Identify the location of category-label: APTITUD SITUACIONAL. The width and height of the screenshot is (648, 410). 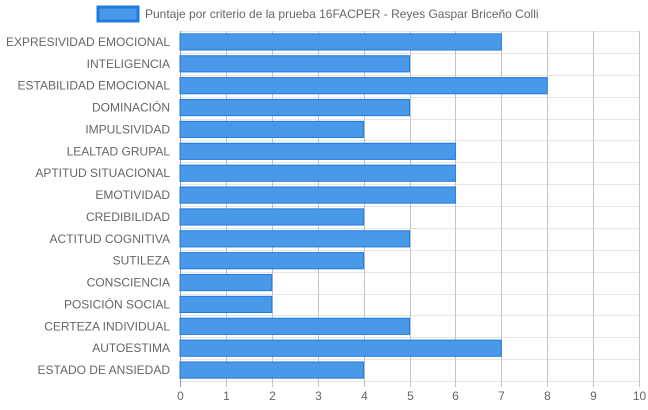
(102, 173).